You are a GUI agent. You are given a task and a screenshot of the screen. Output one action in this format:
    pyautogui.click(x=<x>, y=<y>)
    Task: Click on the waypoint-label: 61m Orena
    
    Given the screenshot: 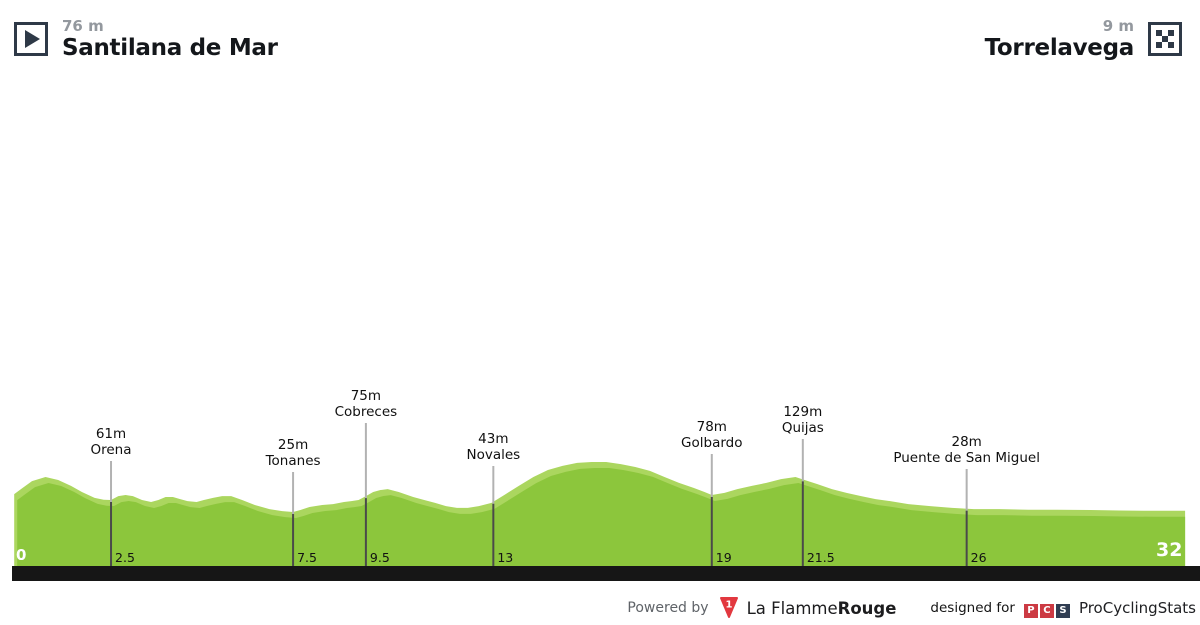 What is the action you would take?
    pyautogui.click(x=111, y=442)
    